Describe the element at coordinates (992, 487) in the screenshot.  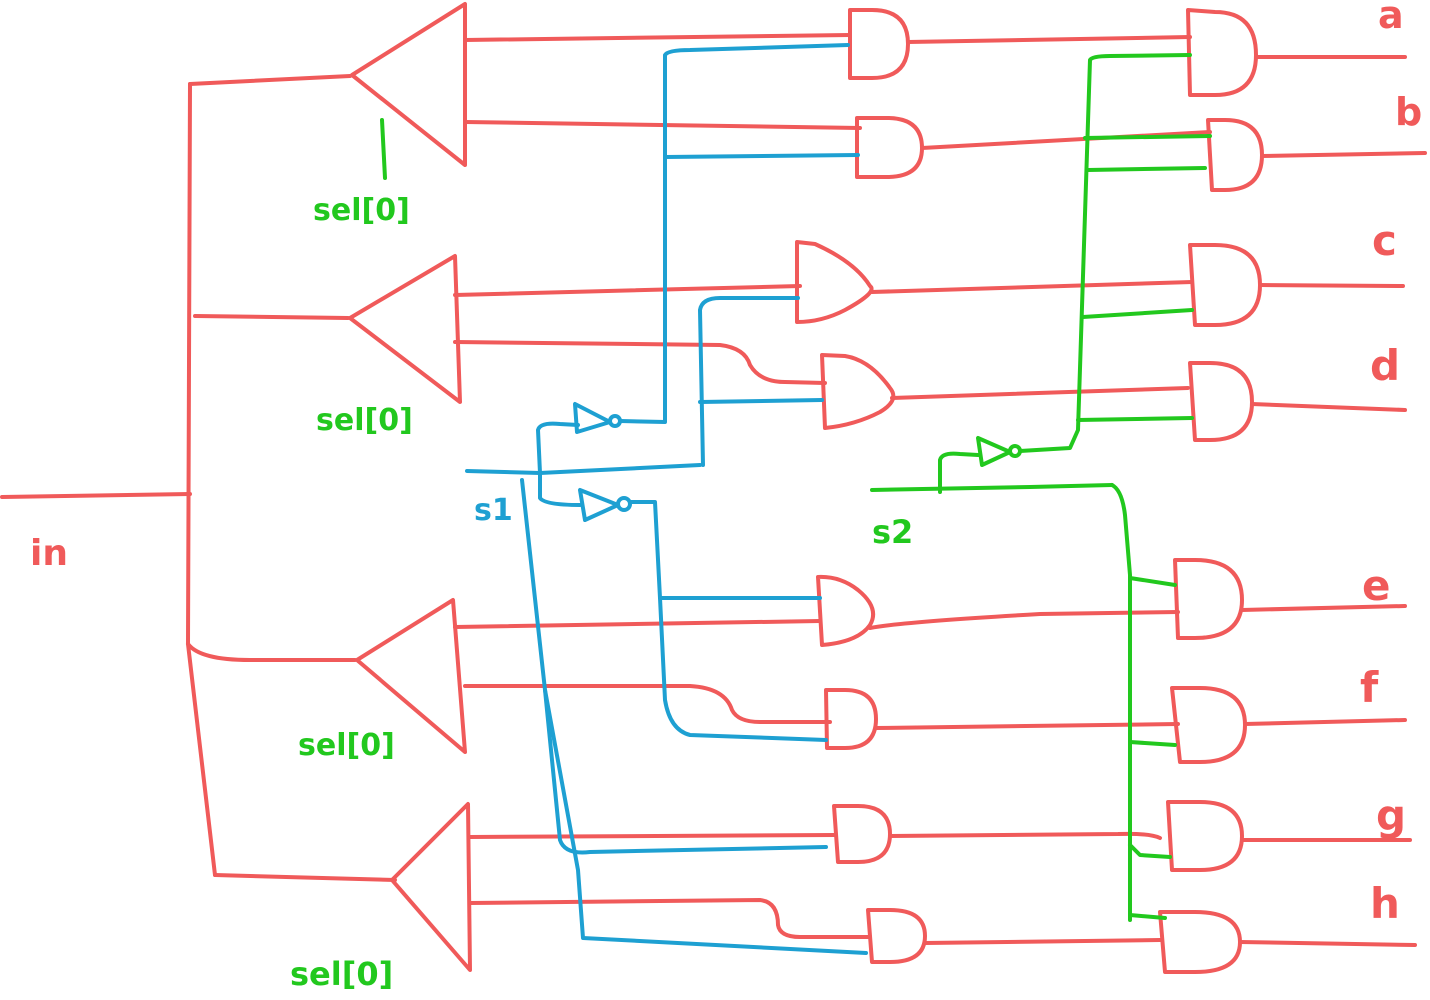
I see `s2-bus` at that location.